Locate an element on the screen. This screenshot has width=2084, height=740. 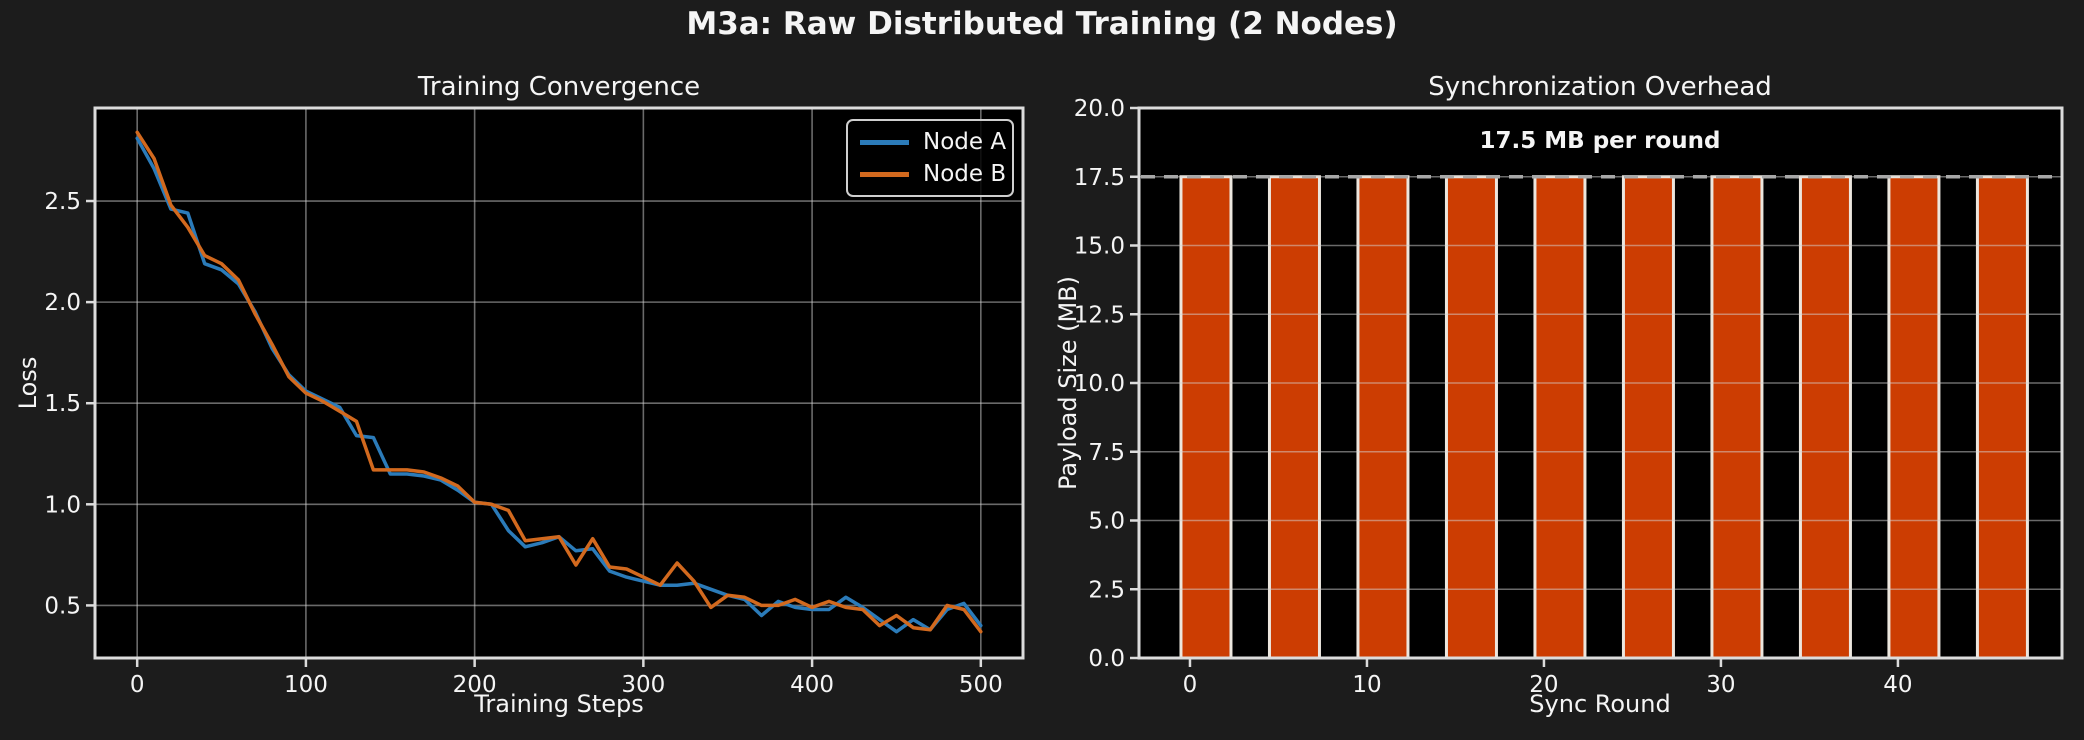
legend-item-node-a: Node A is located at coordinates (933, 142).